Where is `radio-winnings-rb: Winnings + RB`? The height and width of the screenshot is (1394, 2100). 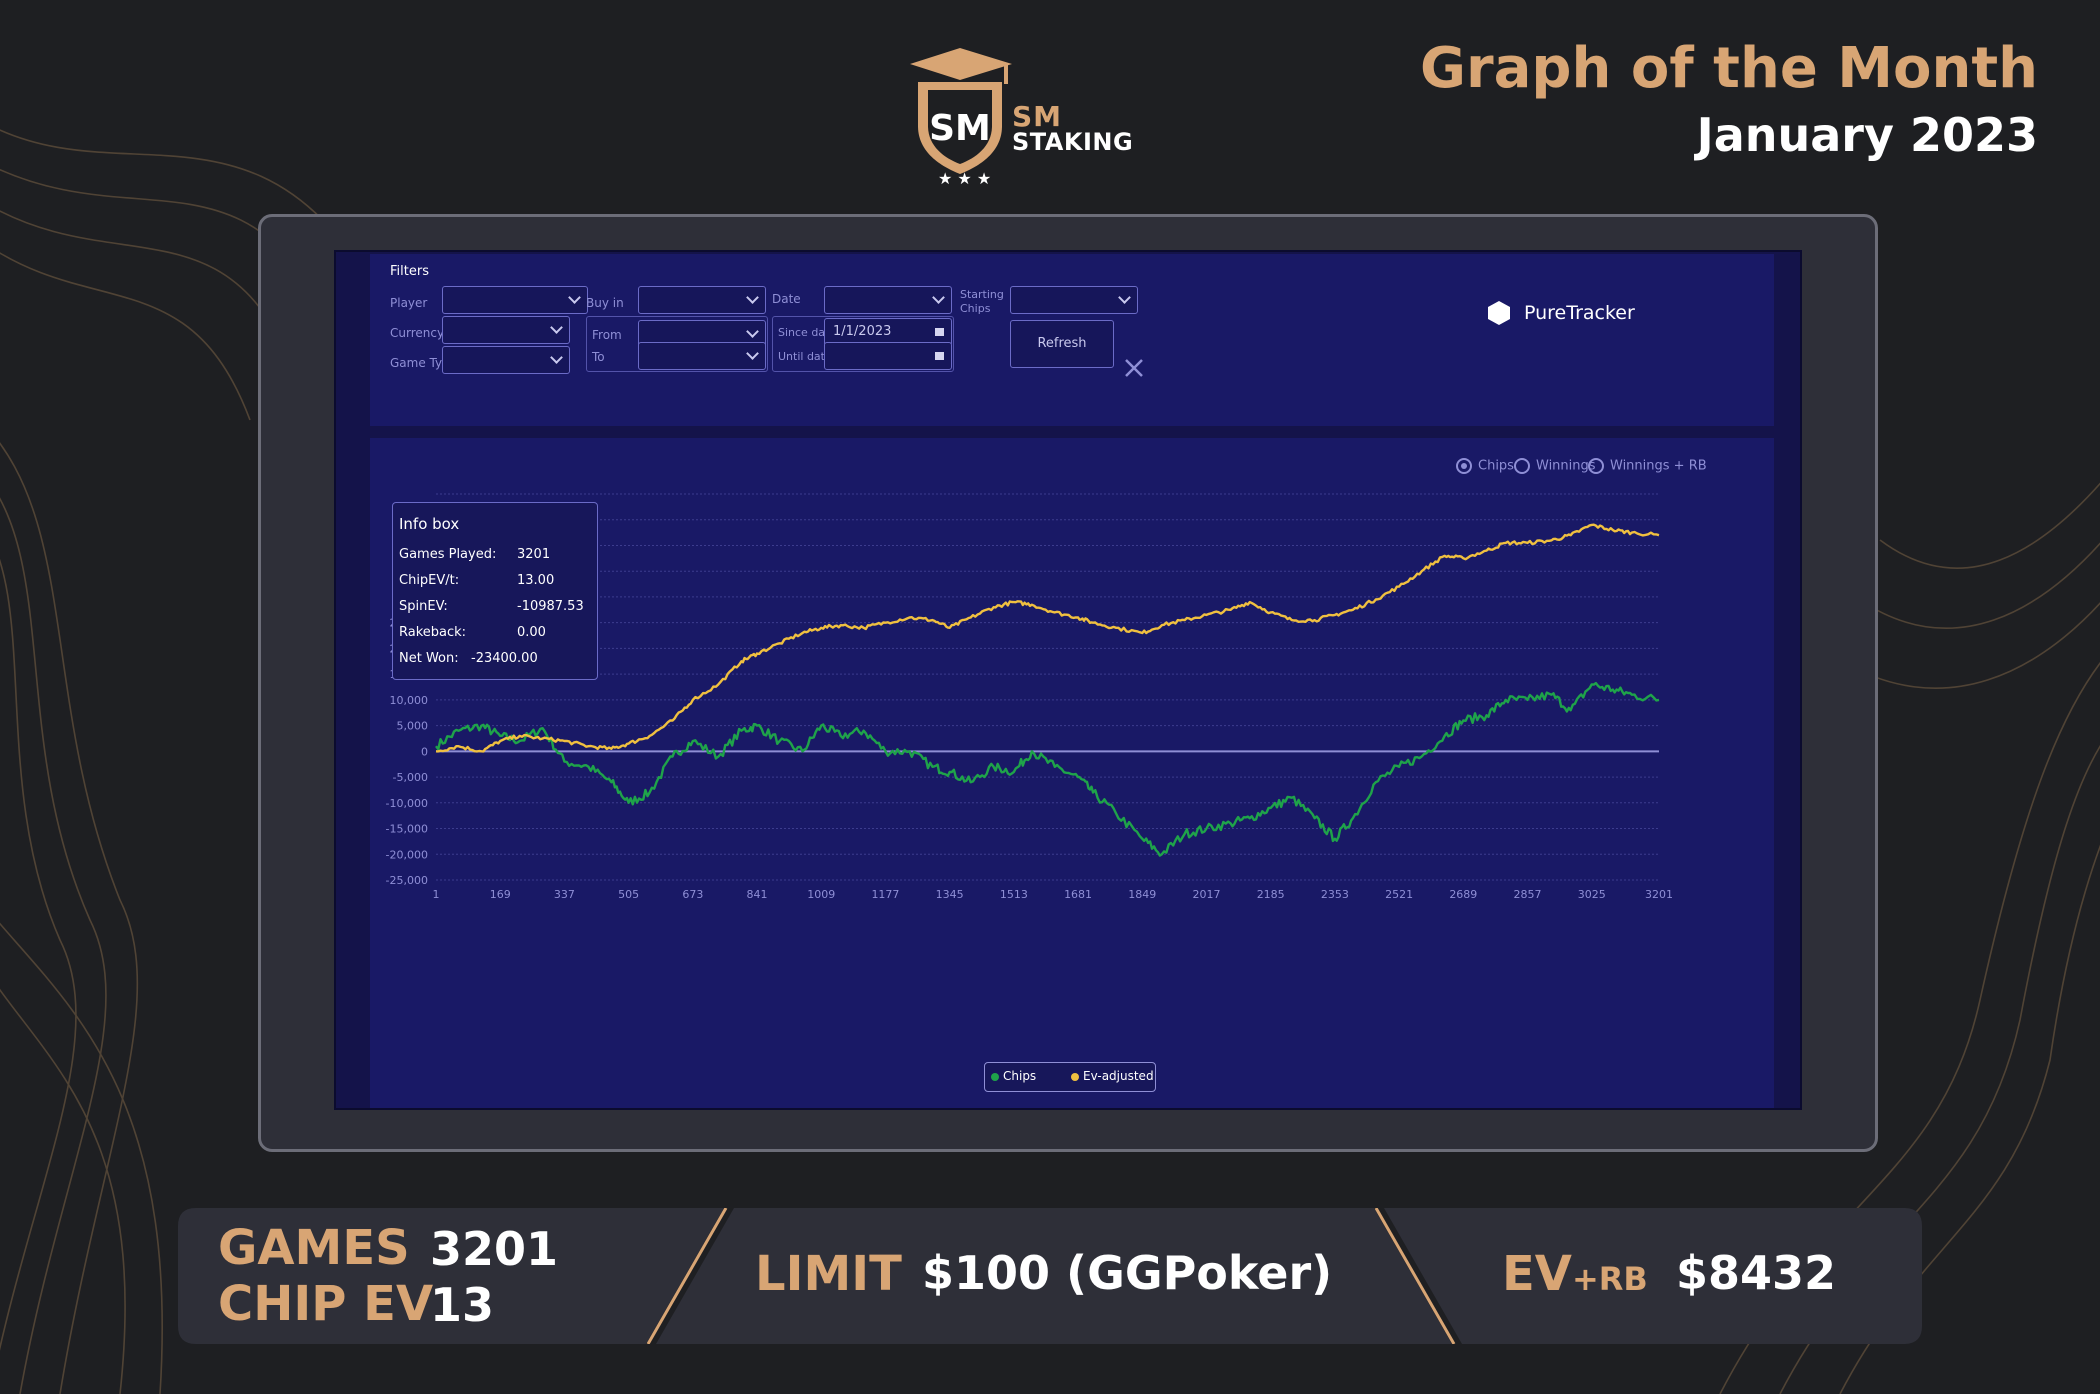
radio-winnings-rb: Winnings + RB is located at coordinates (1647, 468).